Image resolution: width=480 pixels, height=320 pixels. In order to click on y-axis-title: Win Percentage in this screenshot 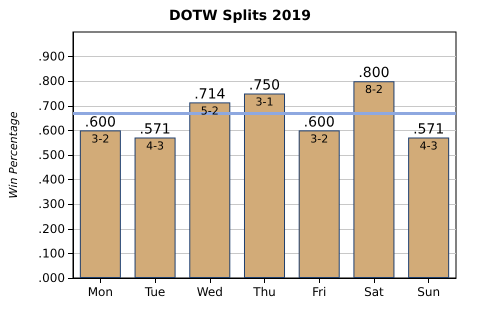, I will do `click(13, 154)`.